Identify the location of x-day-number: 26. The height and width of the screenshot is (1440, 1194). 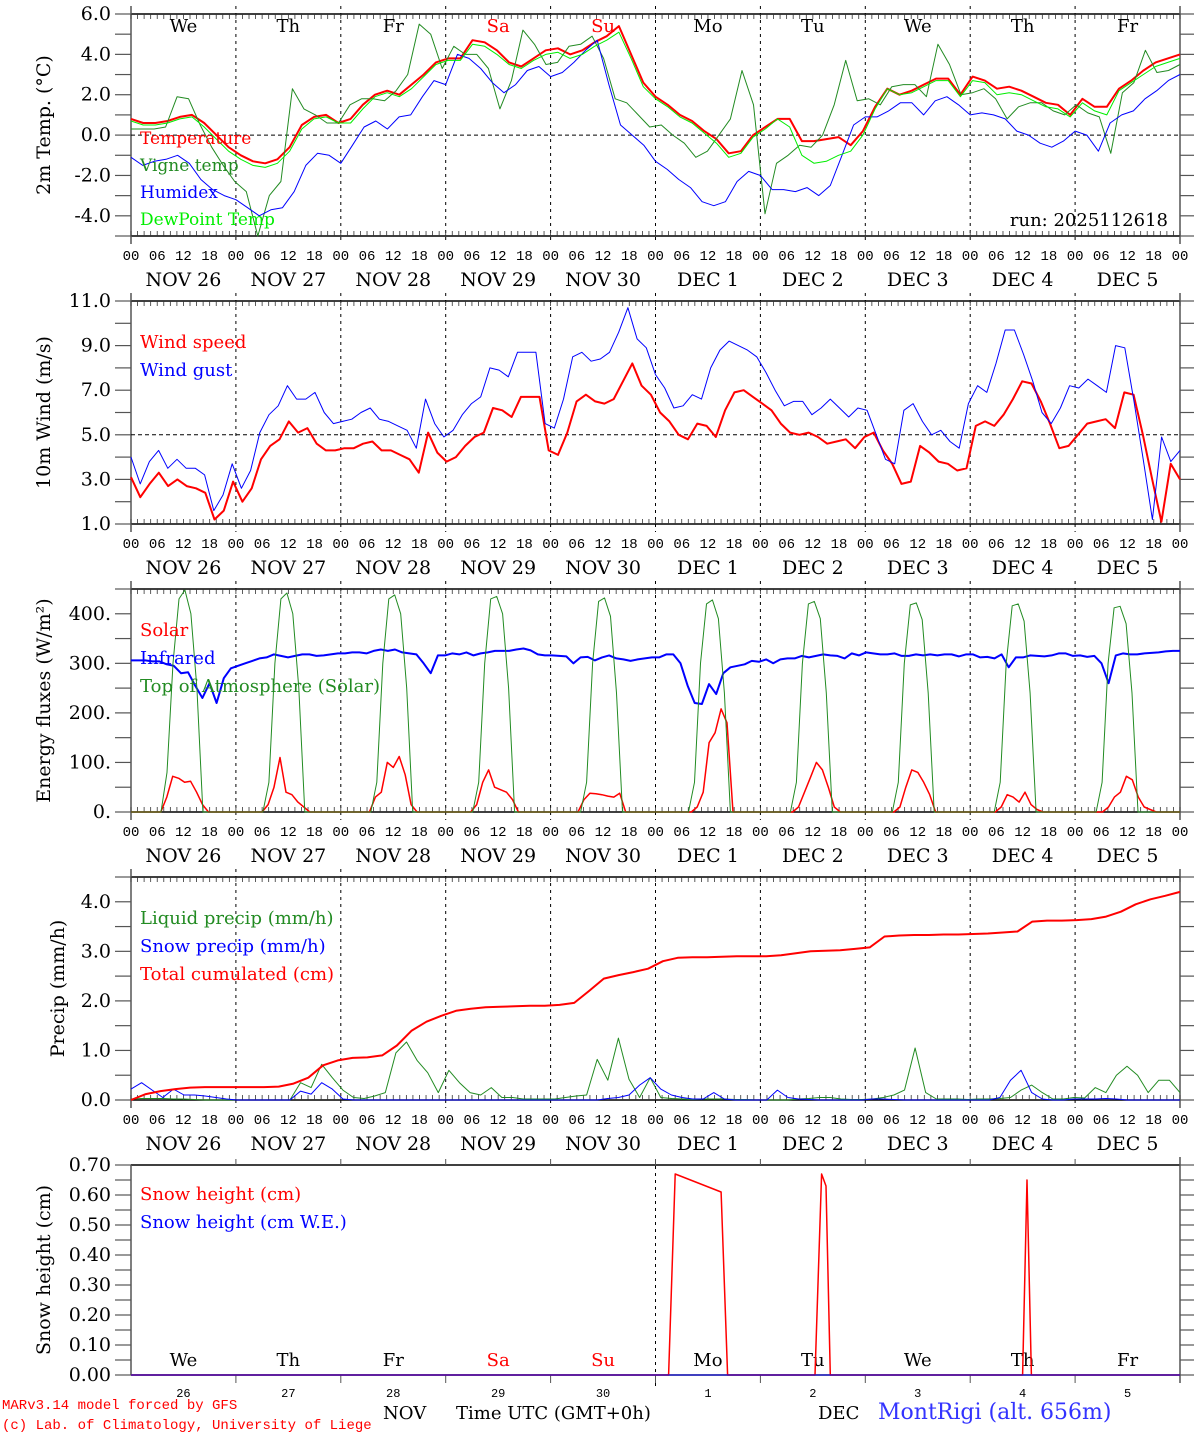
(183, 1394).